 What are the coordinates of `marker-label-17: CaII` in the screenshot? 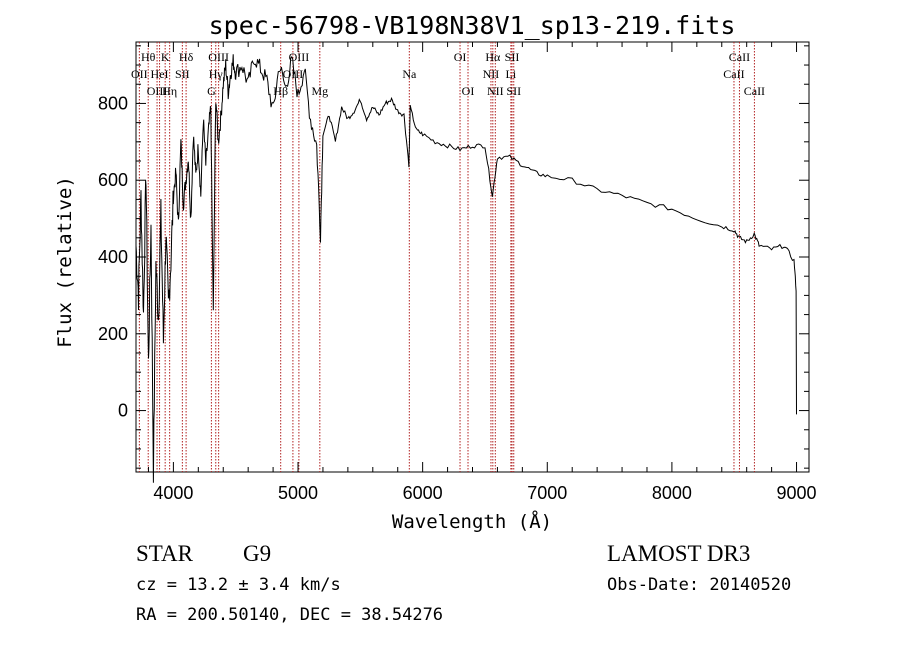 It's located at (733, 74).